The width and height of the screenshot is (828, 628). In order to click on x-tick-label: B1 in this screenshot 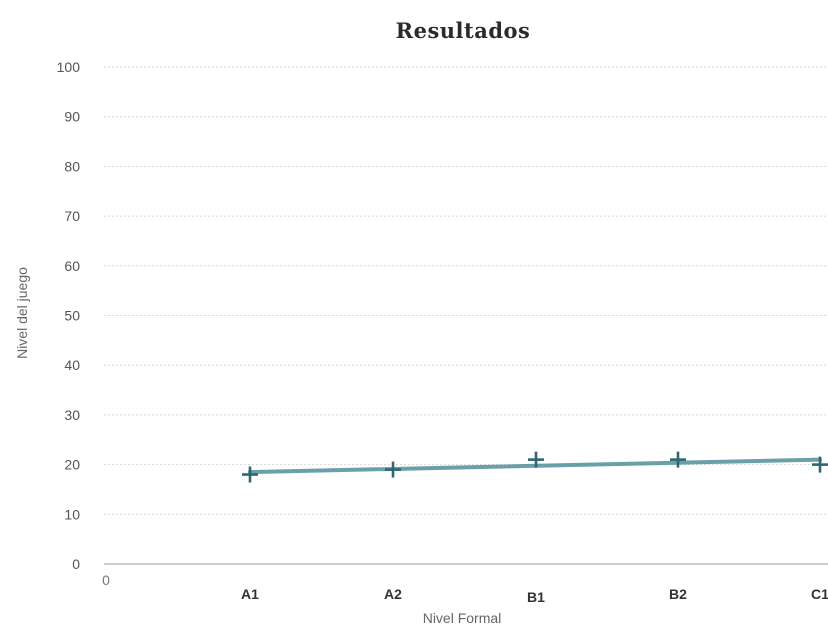, I will do `click(536, 597)`.